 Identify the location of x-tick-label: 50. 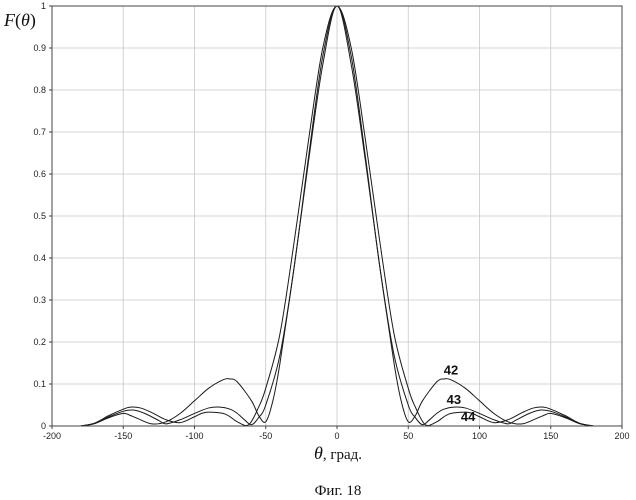
(408, 436).